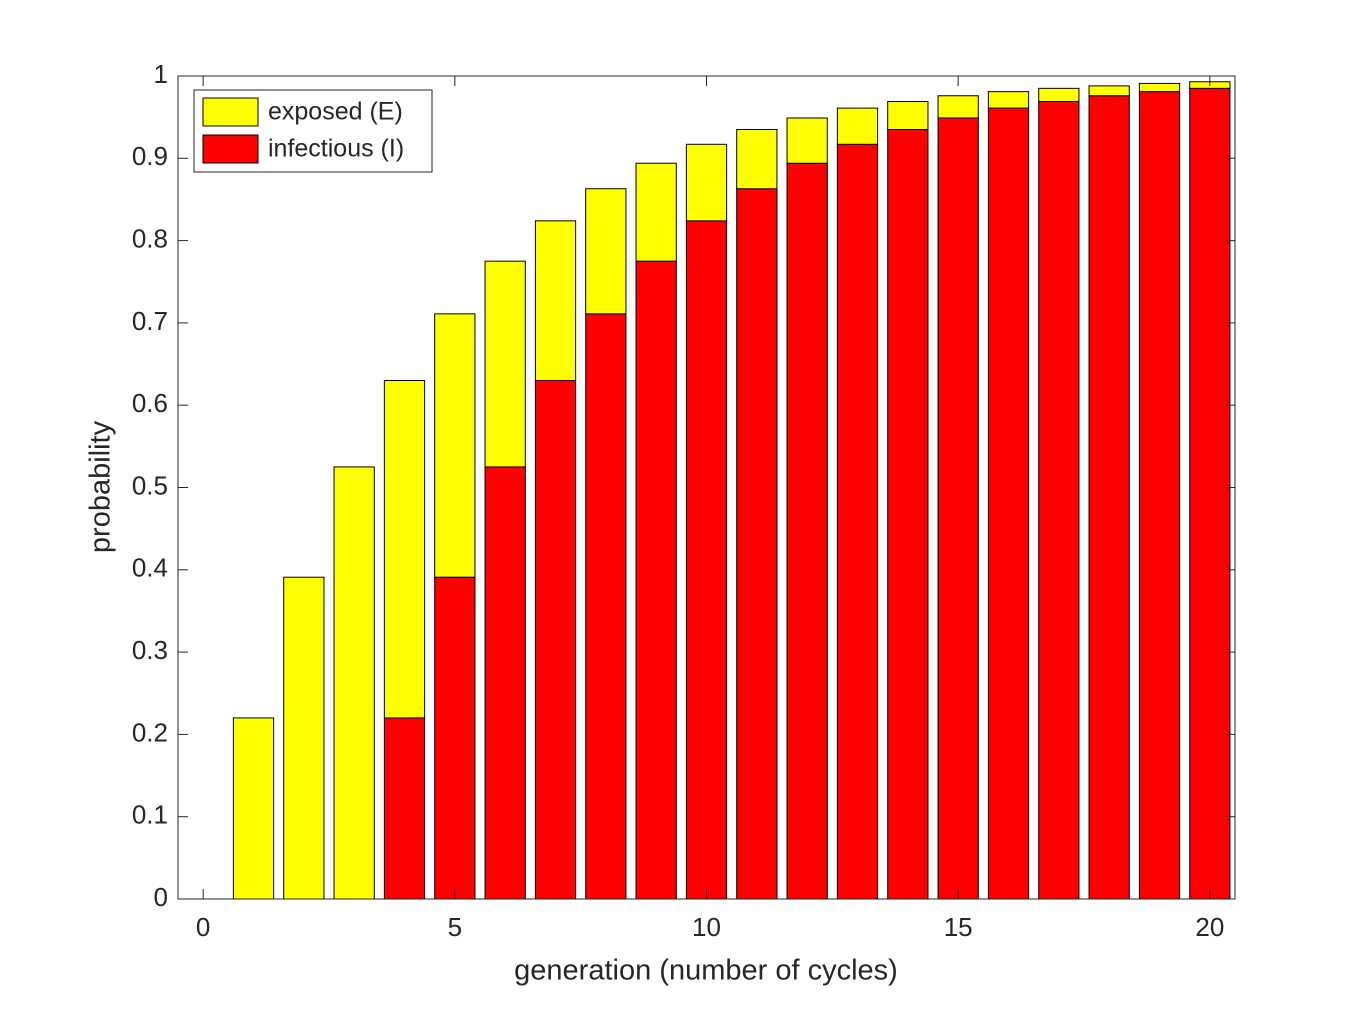 The image size is (1366, 1010). What do you see at coordinates (336, 149) in the screenshot?
I see `legend-label: infectious (I)` at bounding box center [336, 149].